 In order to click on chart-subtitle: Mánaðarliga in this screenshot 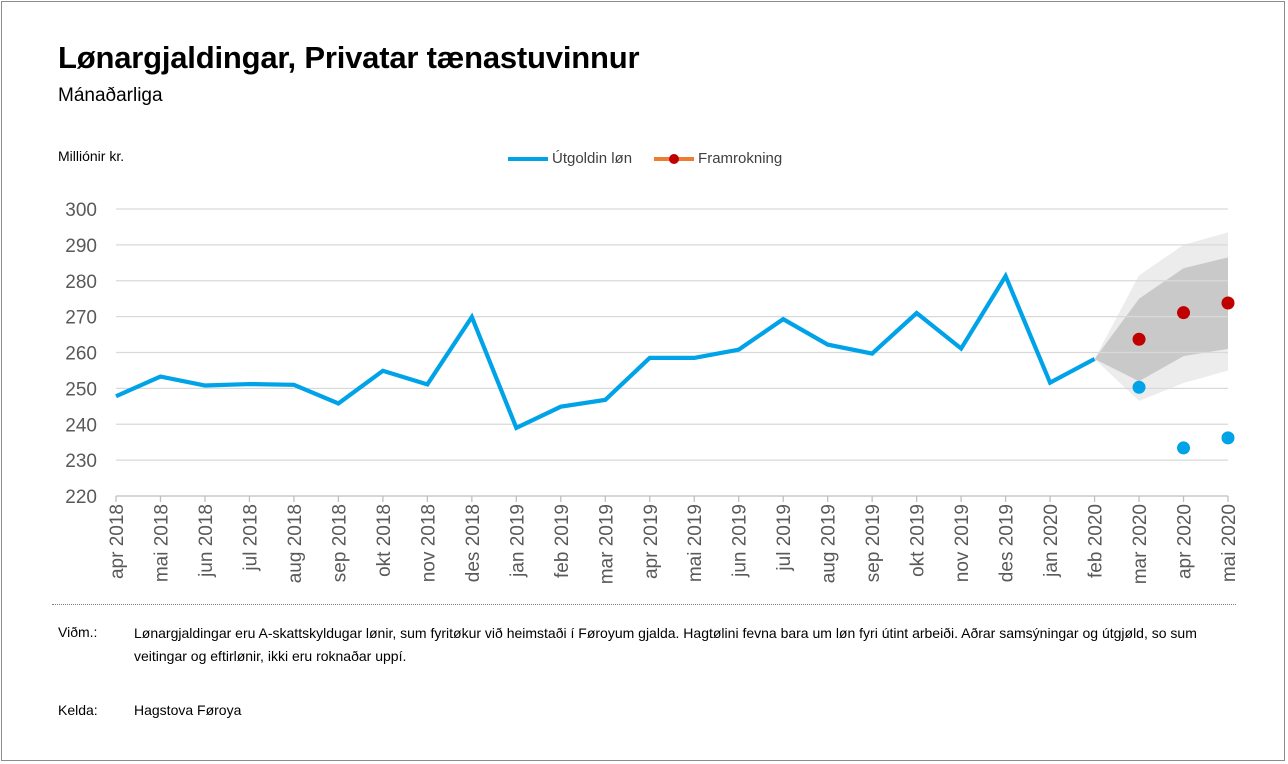, I will do `click(110, 95)`.